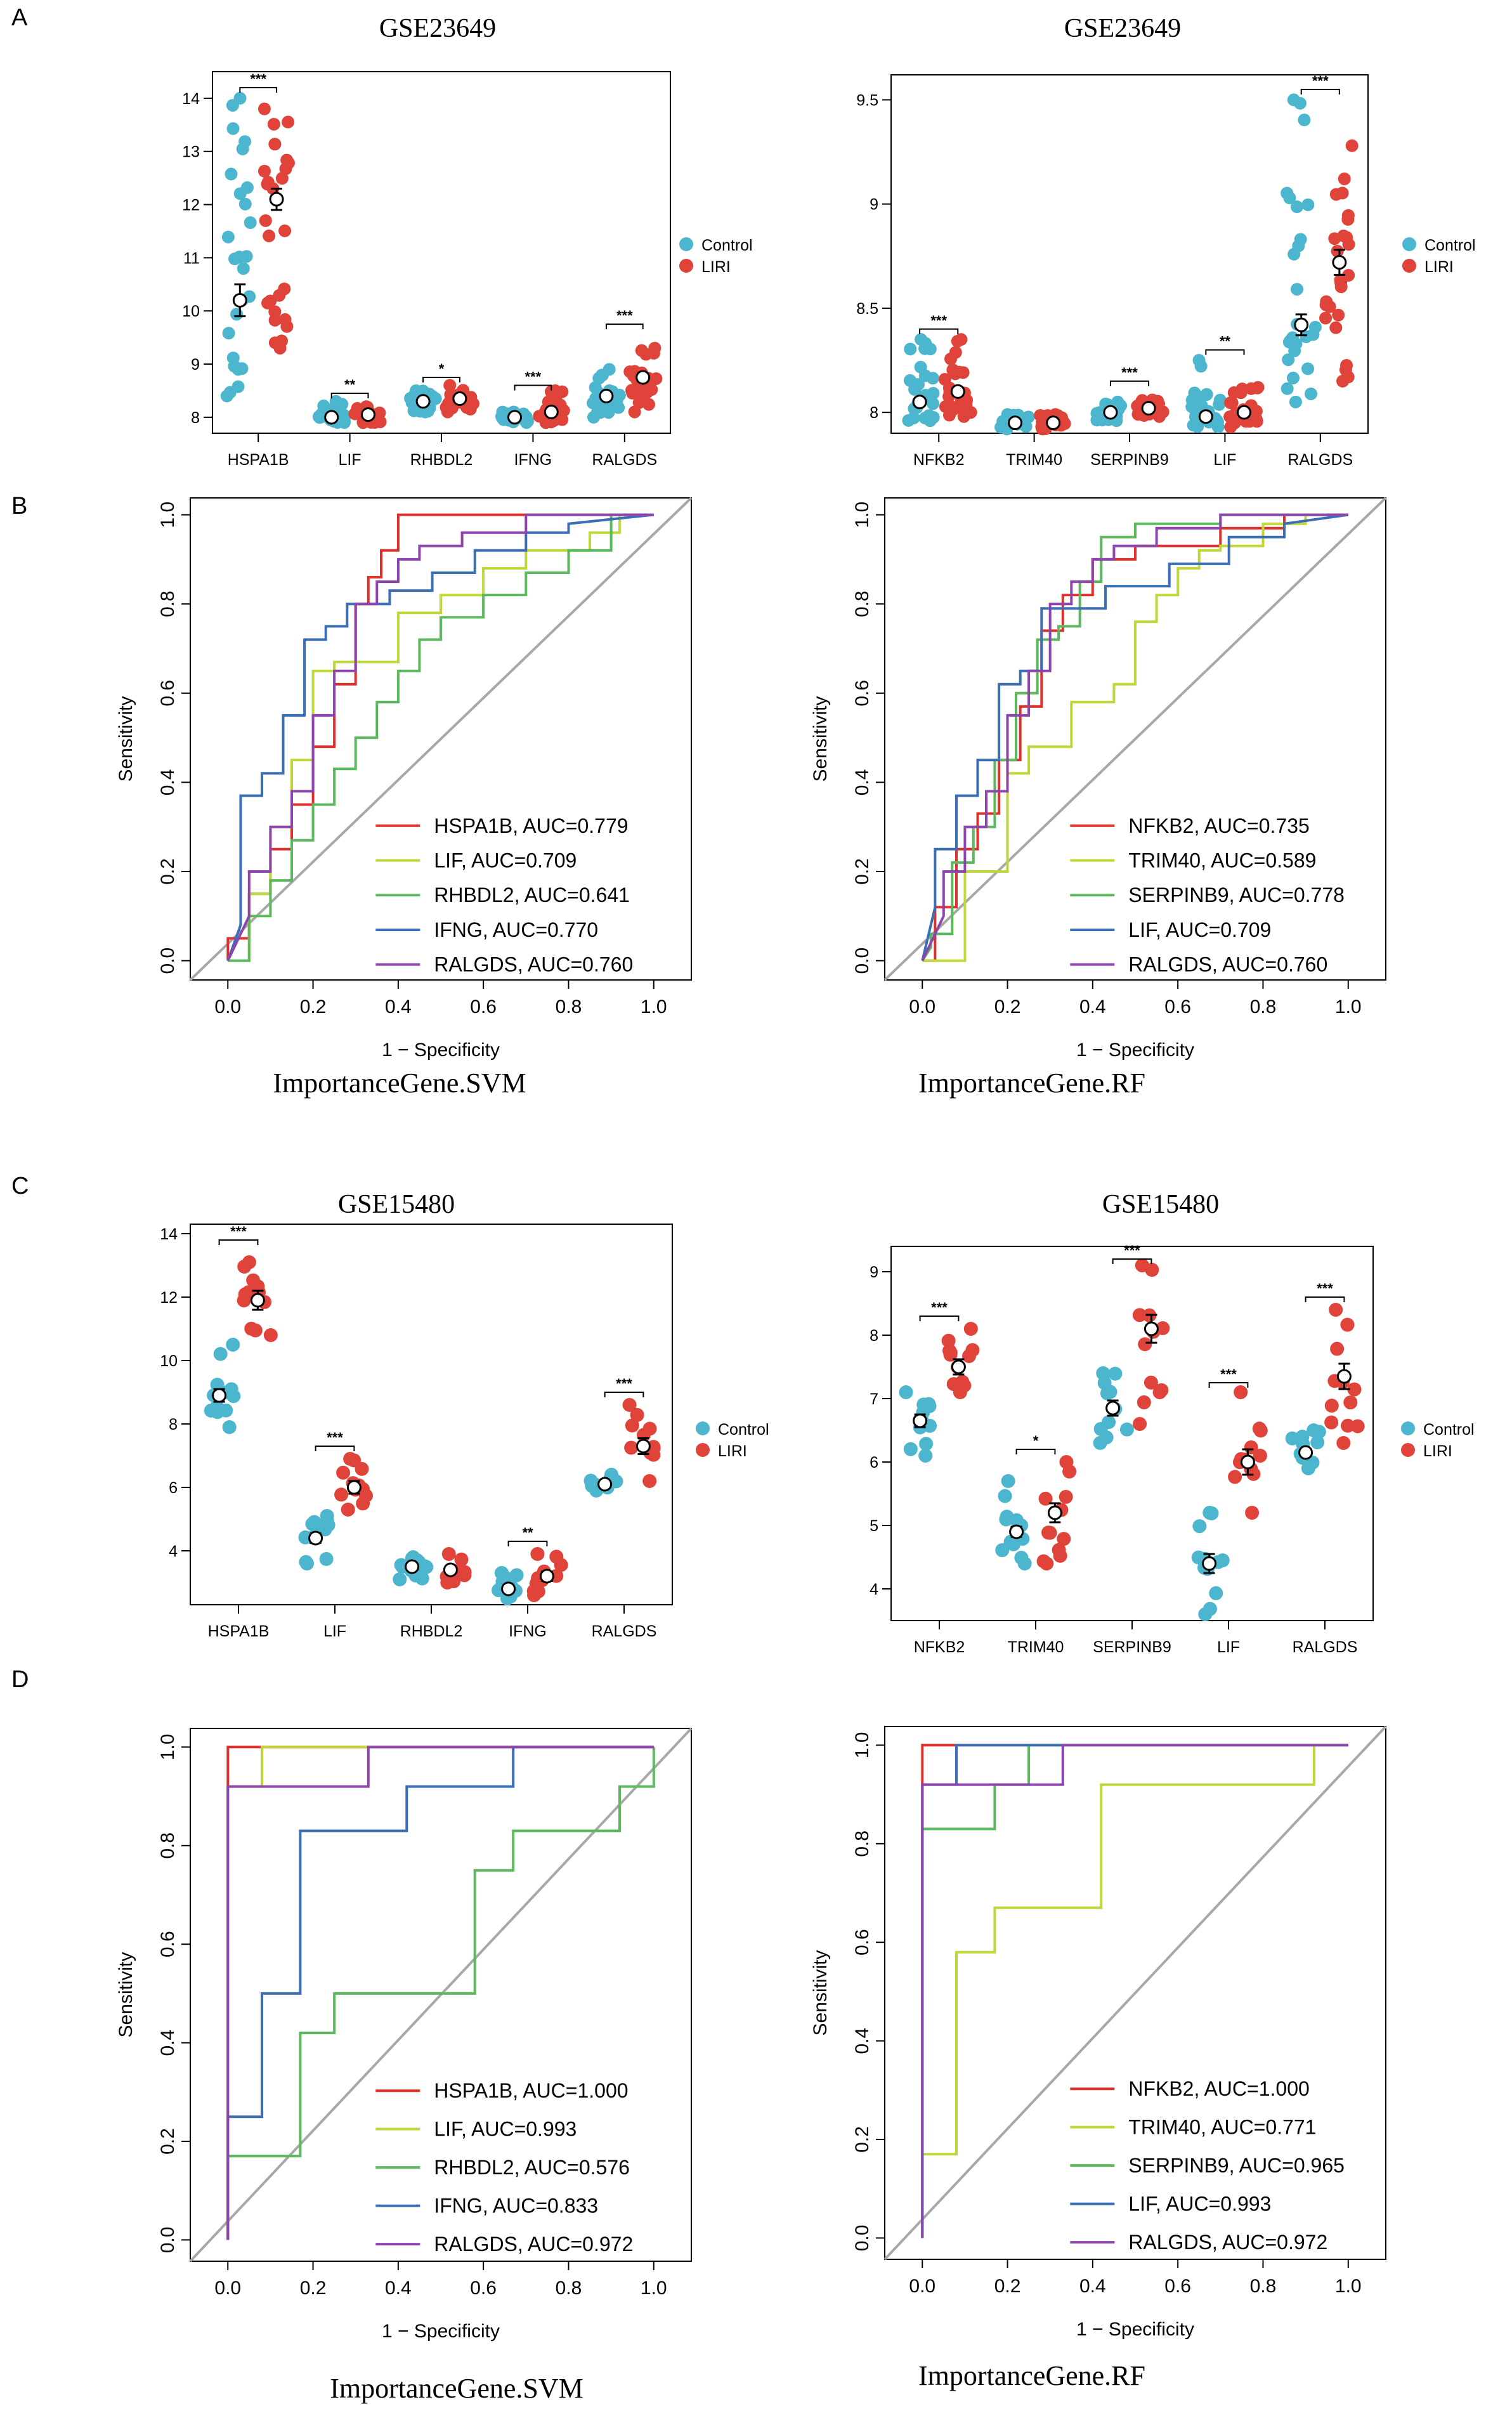  What do you see at coordinates (1263, 2286) in the screenshot?
I see `x-tick-label-D2: 0.8` at bounding box center [1263, 2286].